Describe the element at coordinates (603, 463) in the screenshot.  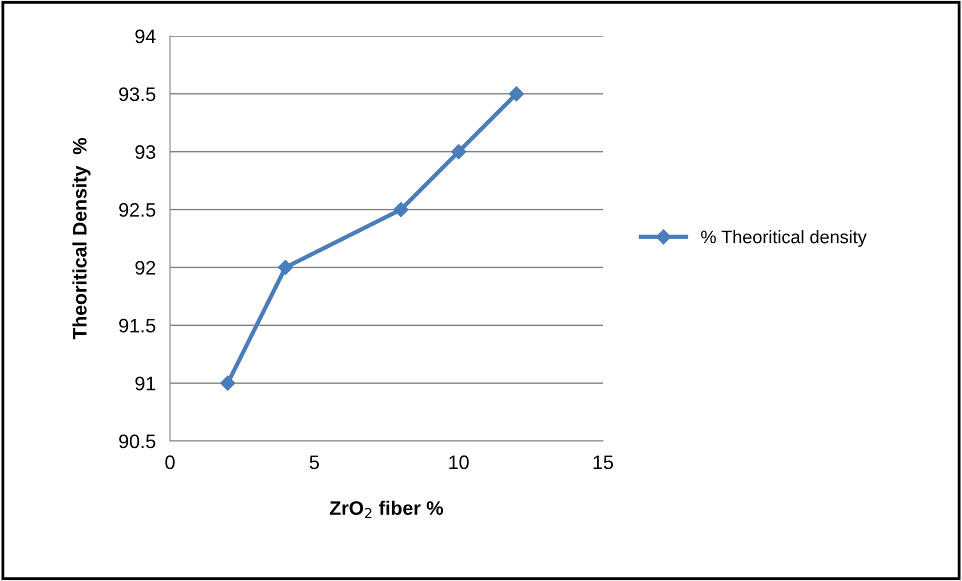
I see `x-tick-label: 15` at that location.